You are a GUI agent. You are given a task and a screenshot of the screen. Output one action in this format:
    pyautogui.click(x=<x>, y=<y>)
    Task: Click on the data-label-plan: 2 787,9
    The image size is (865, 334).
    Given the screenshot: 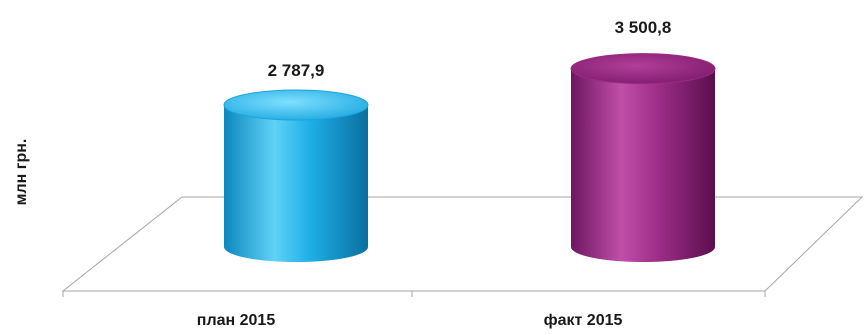 What is the action you would take?
    pyautogui.click(x=296, y=70)
    